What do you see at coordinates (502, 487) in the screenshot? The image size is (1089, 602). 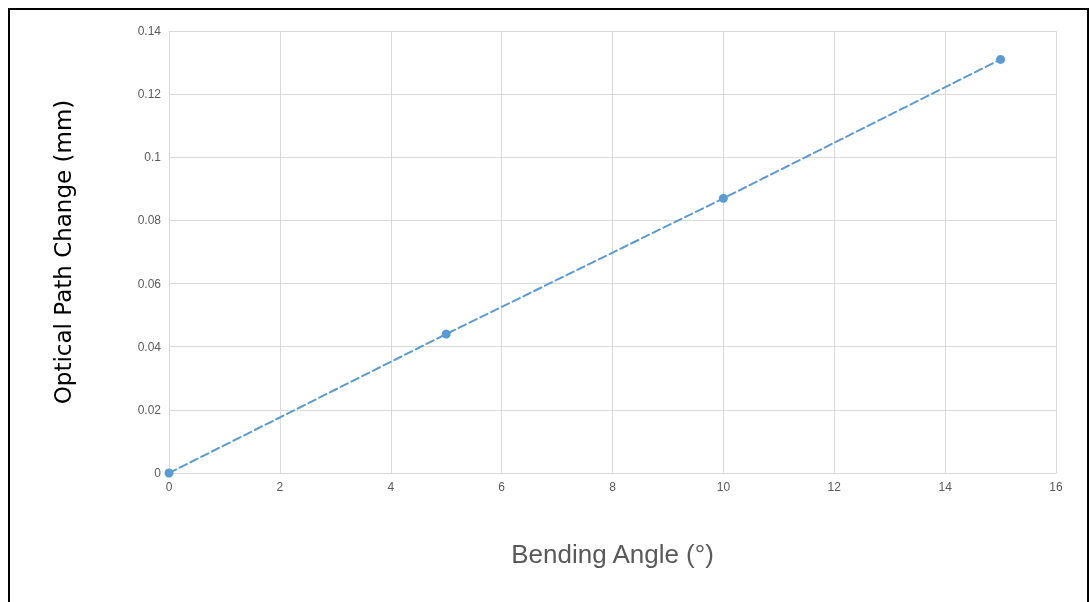 I see `x-tick-label: 6` at bounding box center [502, 487].